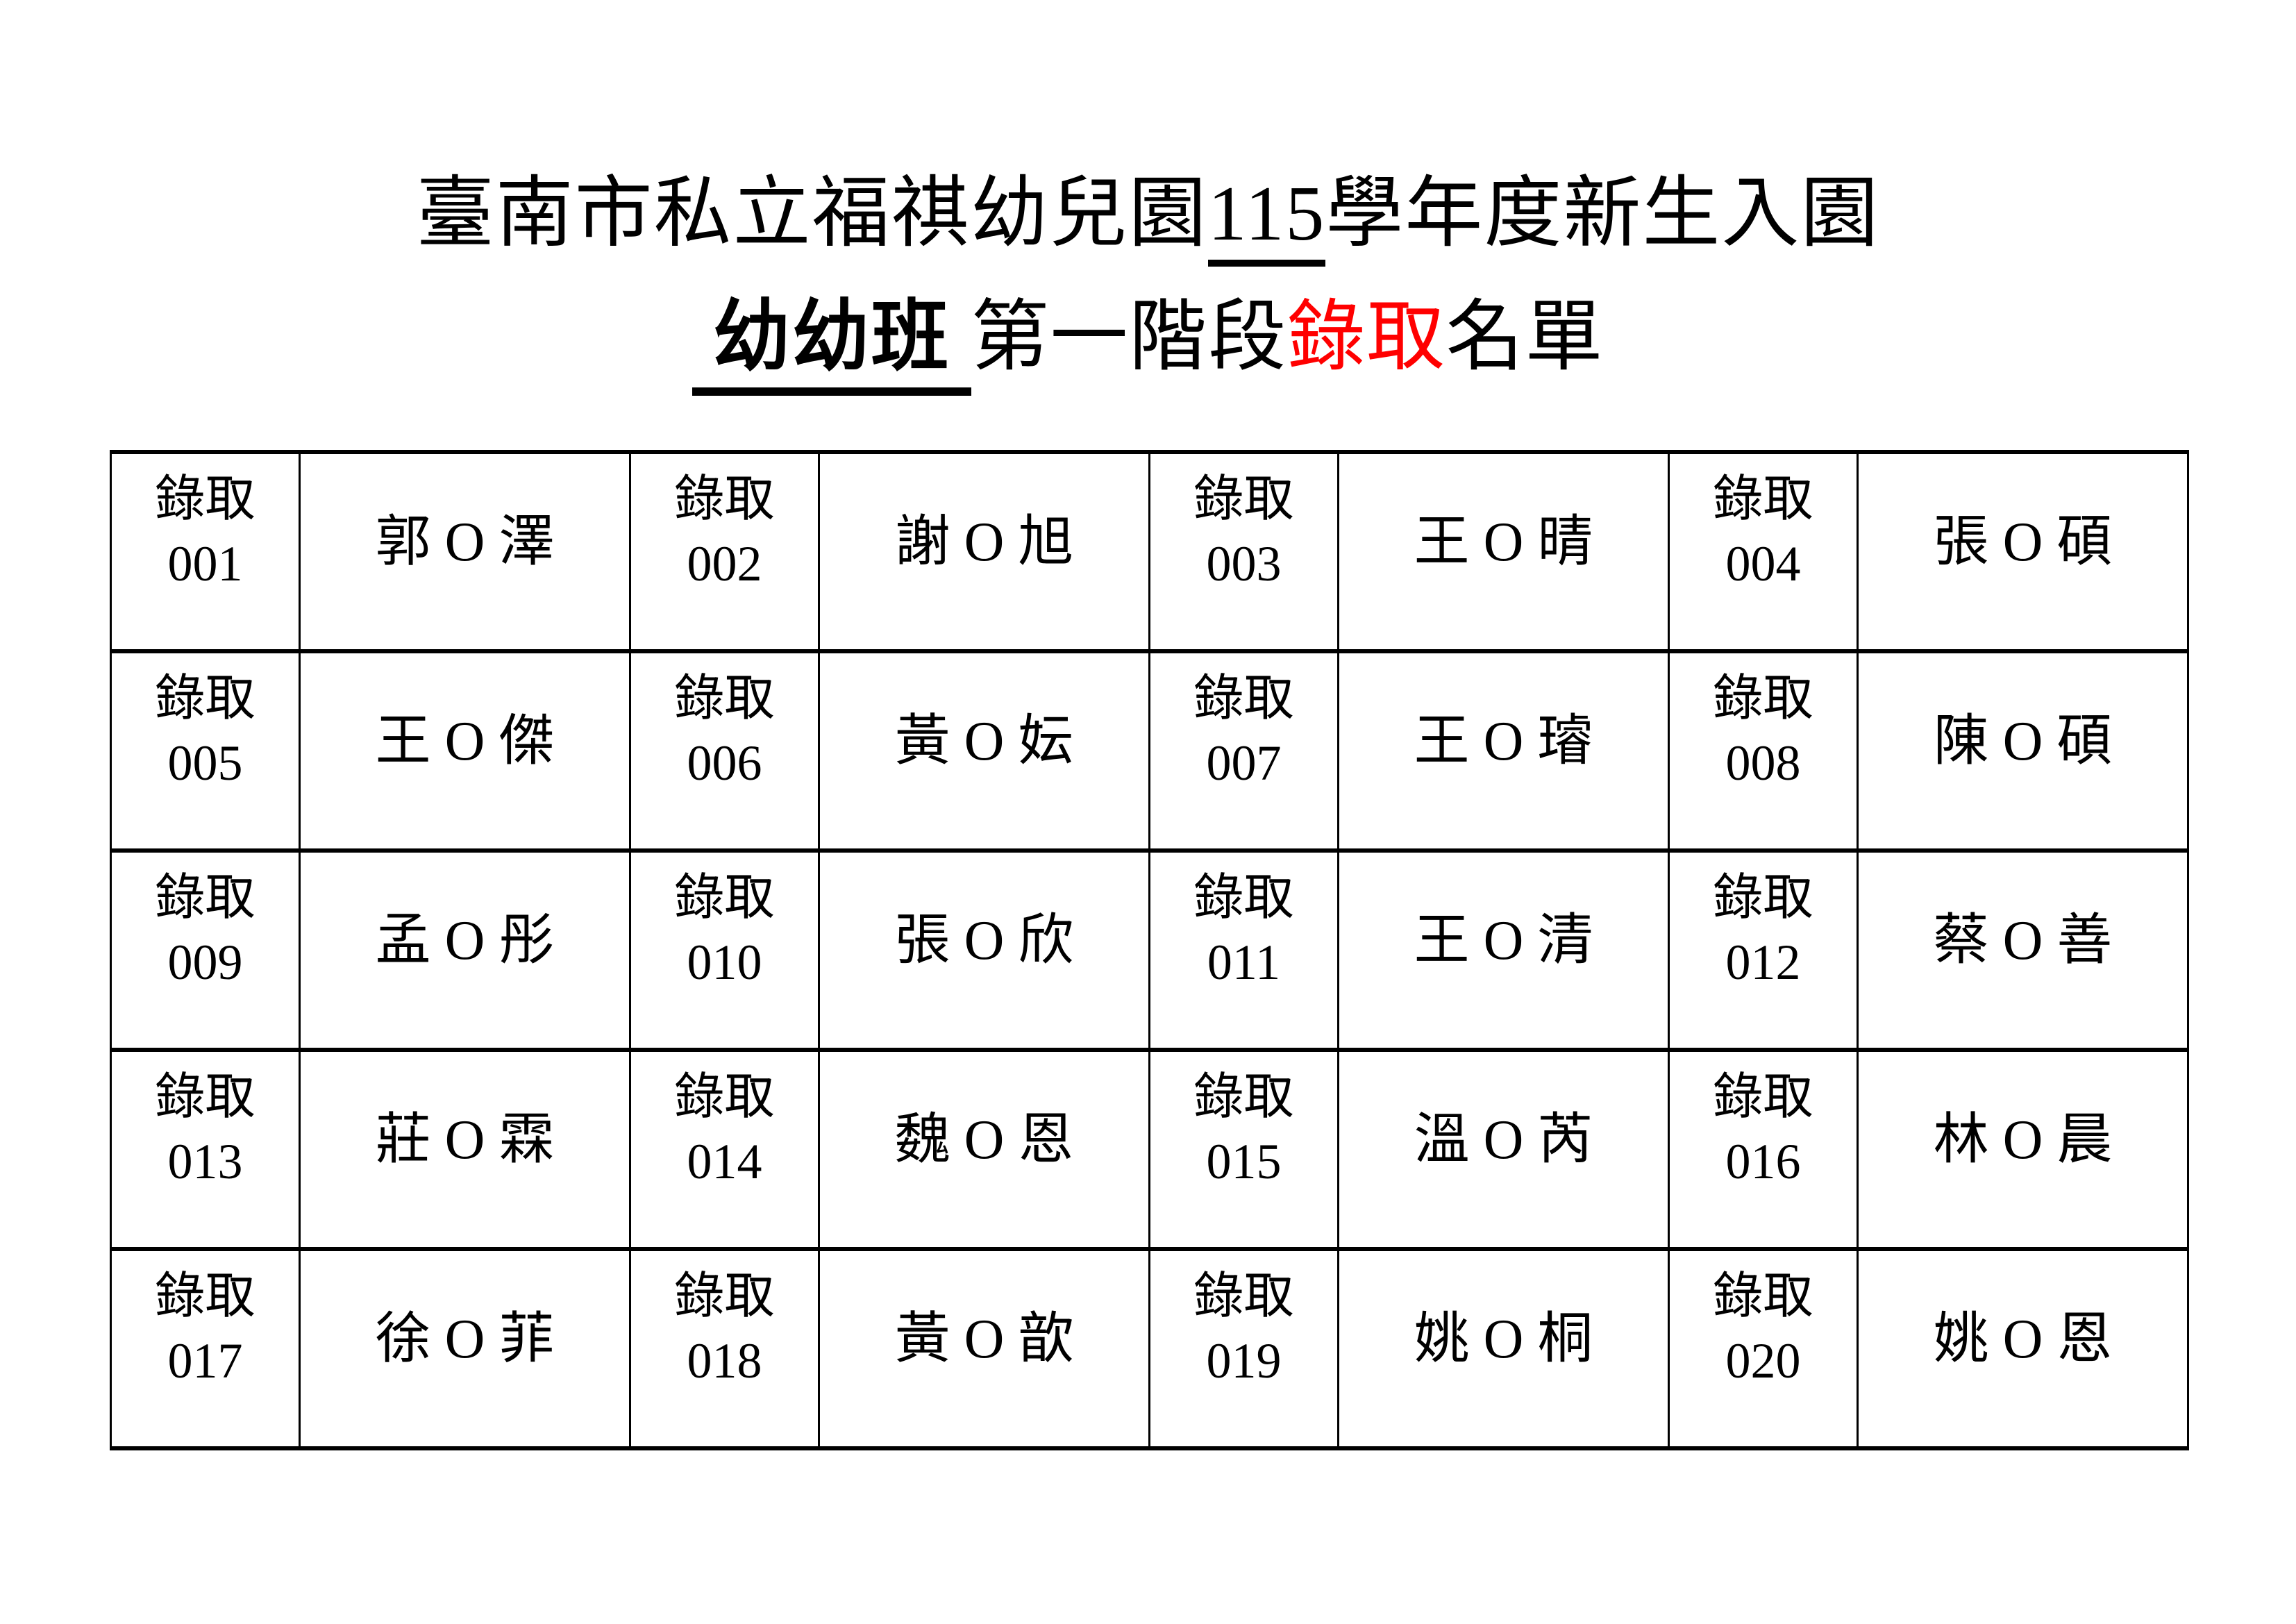  Describe the element at coordinates (984, 741) in the screenshot. I see `student-name: 黃 O 妘` at that location.